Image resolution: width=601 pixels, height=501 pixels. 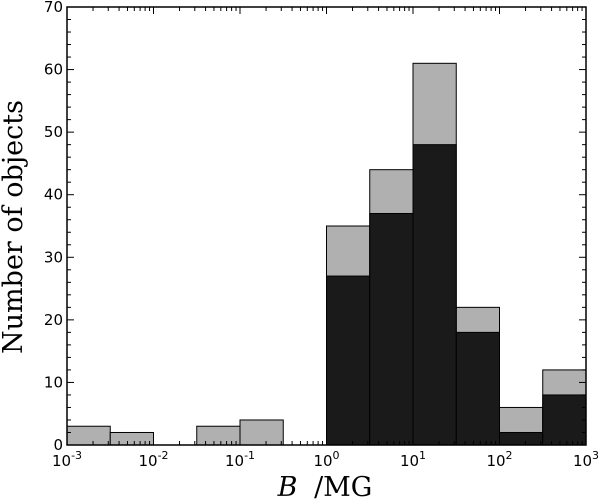 I want to click on y-tick-label: 40, so click(x=53, y=195).